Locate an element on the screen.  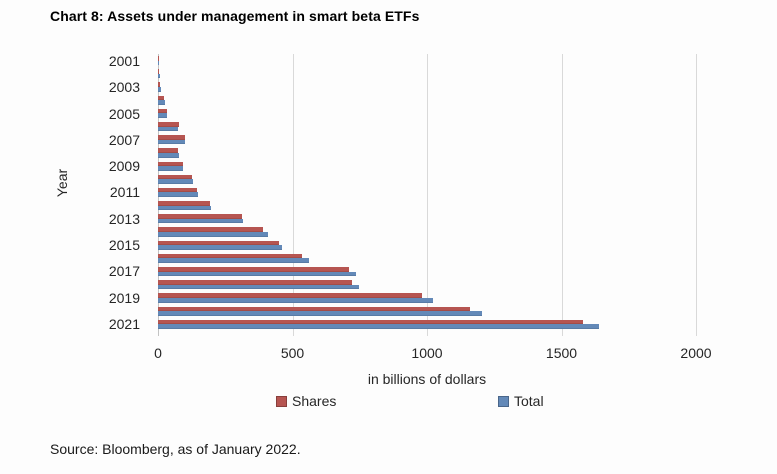
bar-shares-2018 is located at coordinates (255, 282).